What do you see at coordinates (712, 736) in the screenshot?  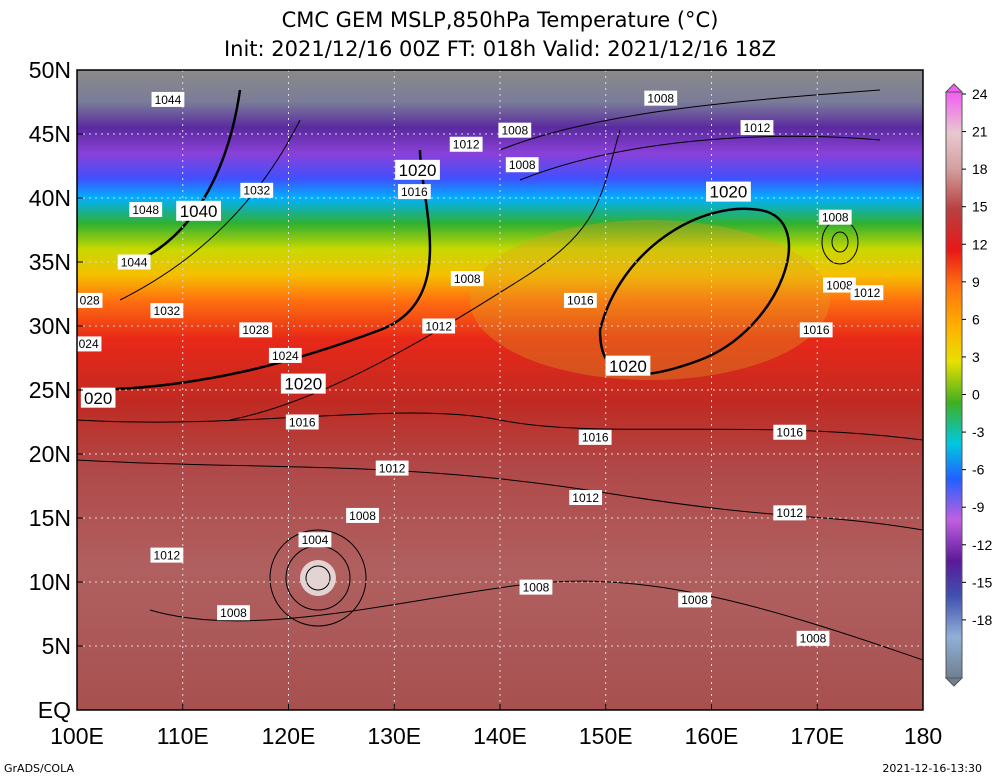 I see `lon-tick-label: 160E` at bounding box center [712, 736].